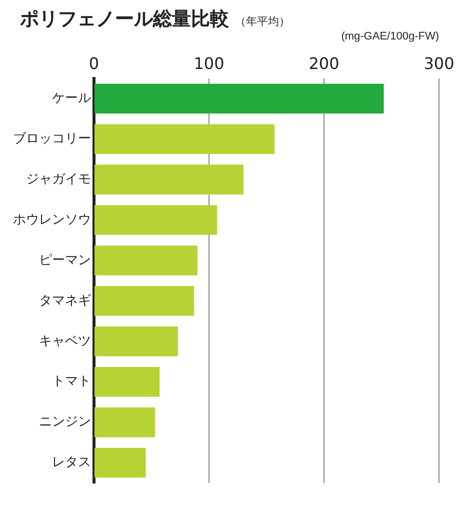  What do you see at coordinates (58, 179) in the screenshot?
I see `y-tick-label: ジャガイモ` at bounding box center [58, 179].